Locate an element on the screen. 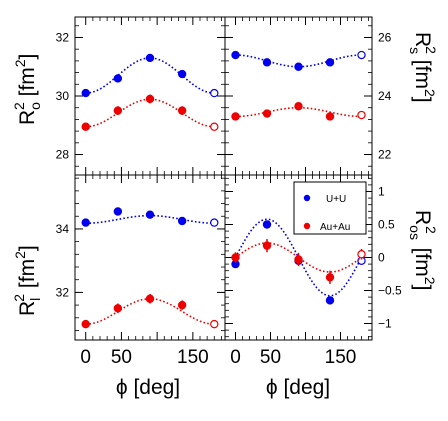 This screenshot has height=421, width=448. xtick-label-ros: 50 is located at coordinates (270, 357).